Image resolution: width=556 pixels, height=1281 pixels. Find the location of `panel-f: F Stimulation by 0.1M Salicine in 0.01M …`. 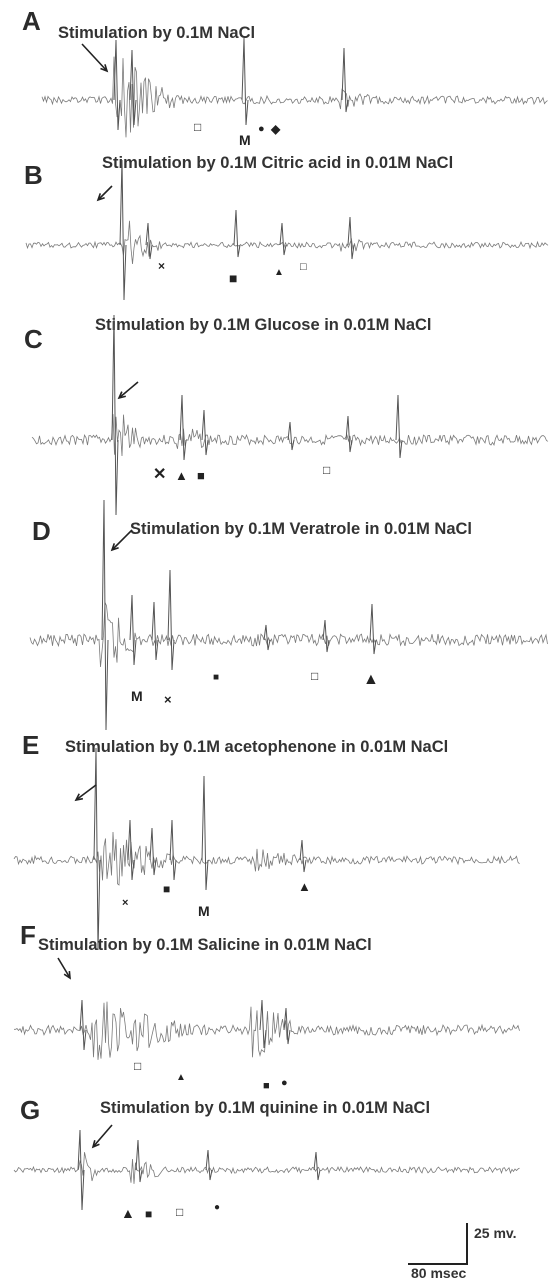

panel-f: F Stimulation by 0.1M Salicine in 0.01M … is located at coordinates (278, 1007).